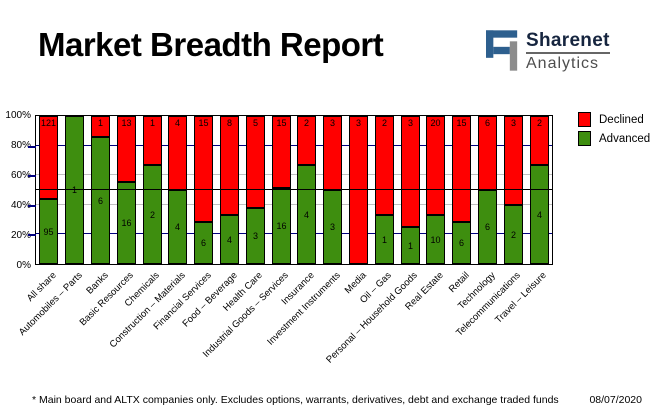 This screenshot has width=655, height=420. Describe the element at coordinates (513, 160) in the screenshot. I see `bar-declined-18: 3` at that location.